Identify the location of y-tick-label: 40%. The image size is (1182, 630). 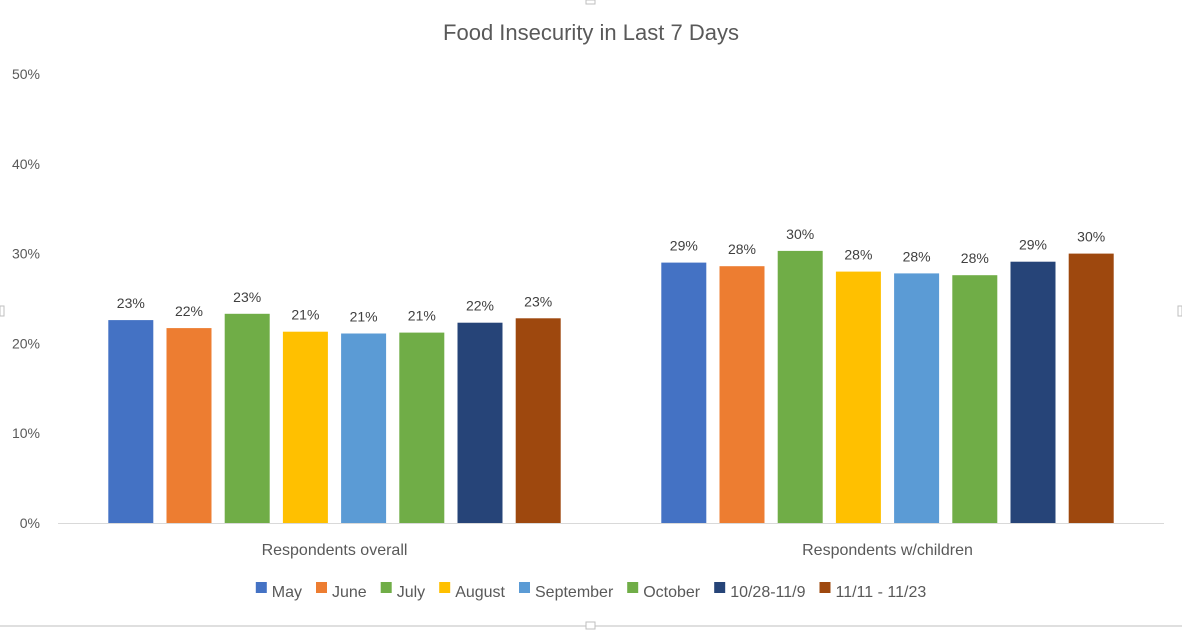
(26, 164).